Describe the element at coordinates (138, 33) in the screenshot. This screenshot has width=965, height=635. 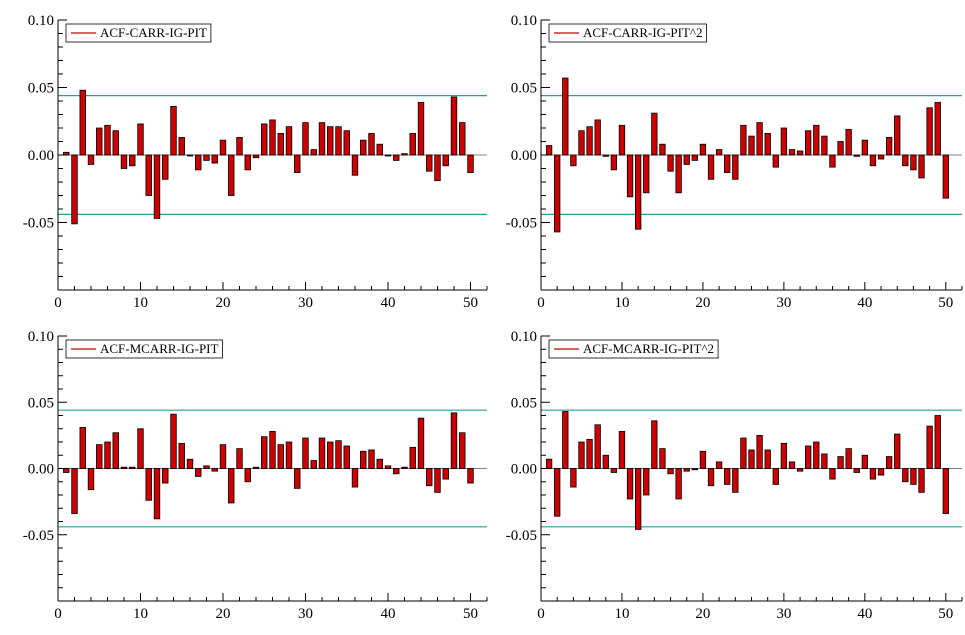
I see `legend: ACF-CARR-IG-PIT` at that location.